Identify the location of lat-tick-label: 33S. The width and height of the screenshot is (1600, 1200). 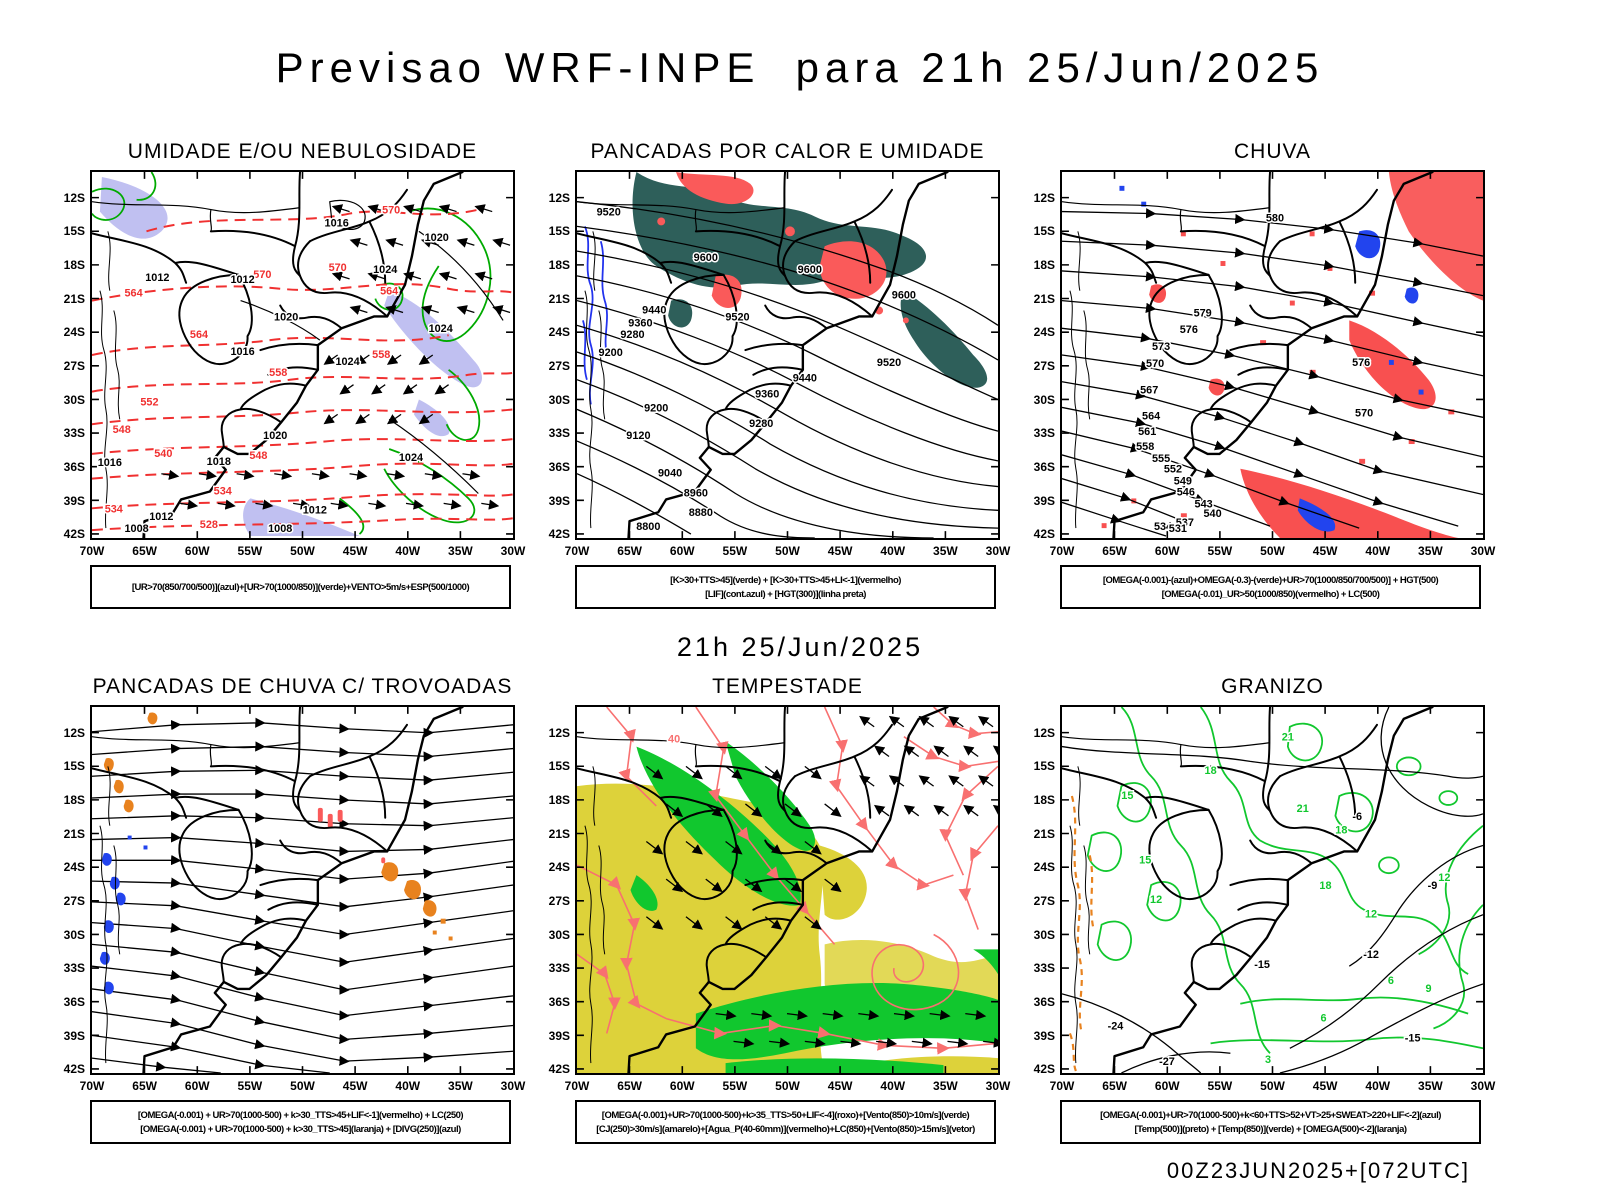
(1044, 433).